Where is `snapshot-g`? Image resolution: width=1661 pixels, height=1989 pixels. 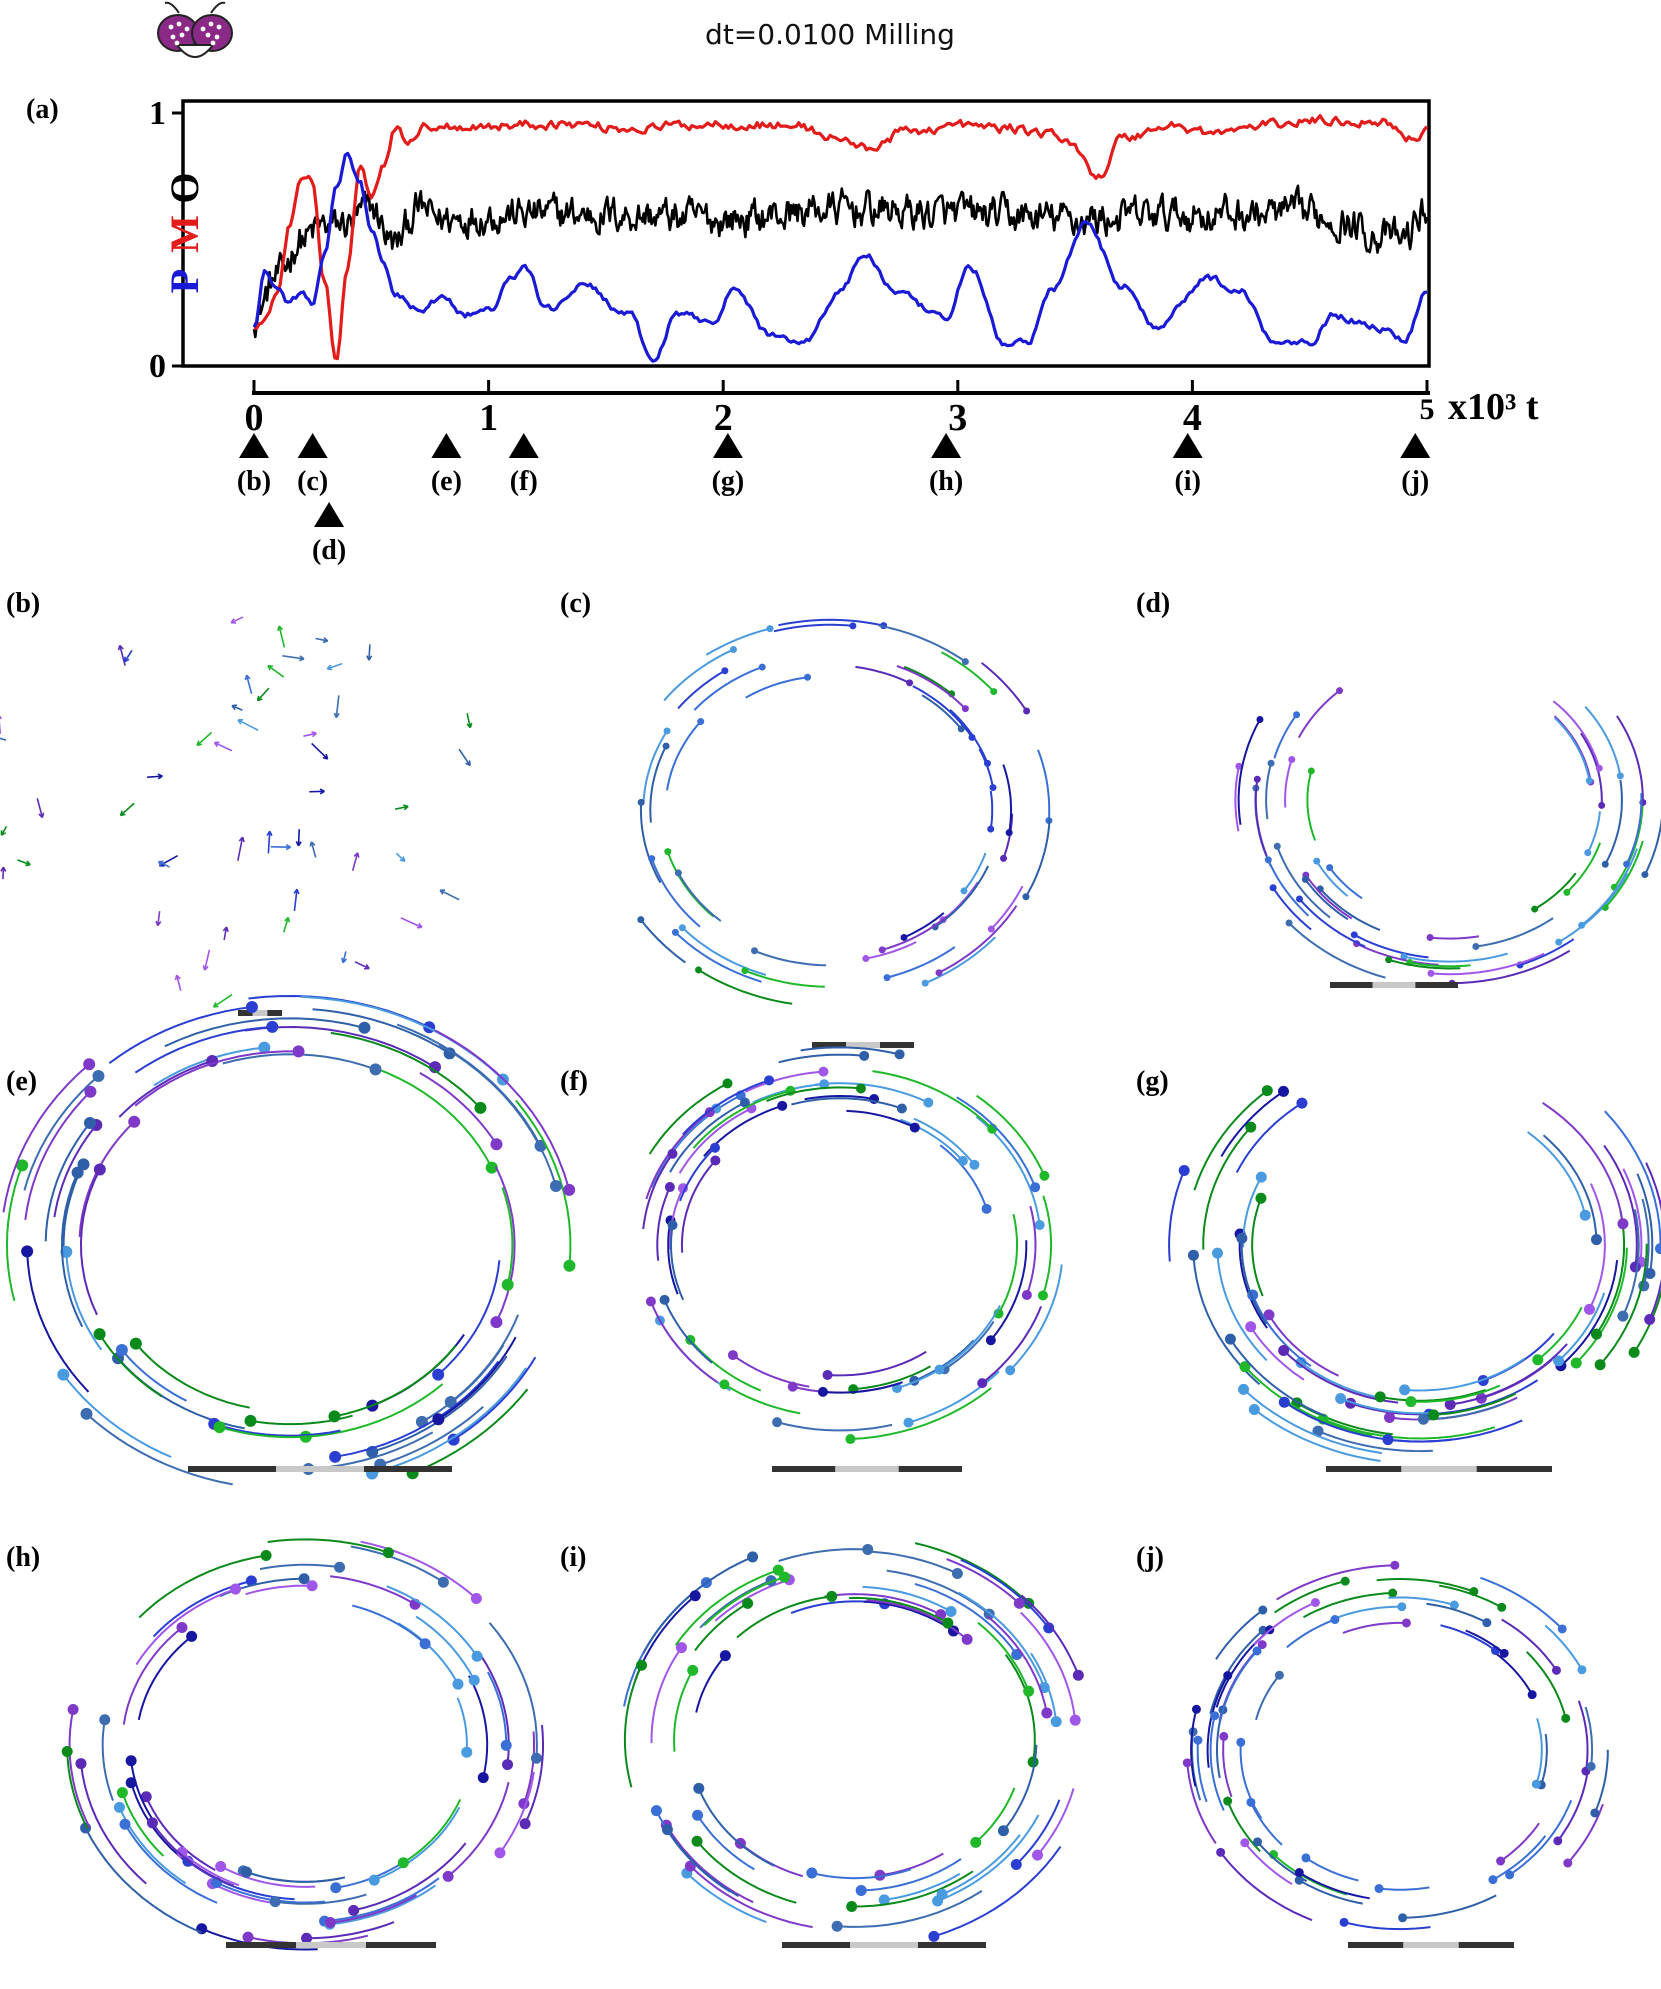 snapshot-g is located at coordinates (1414, 1278).